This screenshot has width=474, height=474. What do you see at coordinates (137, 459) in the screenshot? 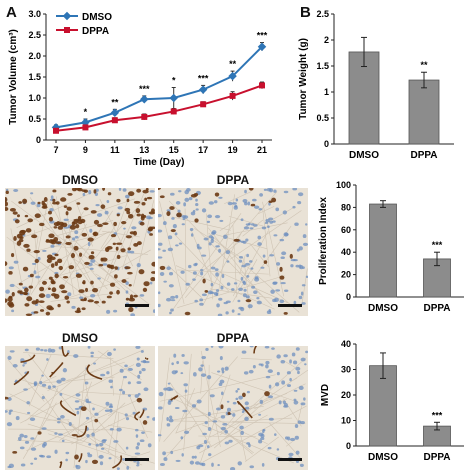
I see `scale-bar` at bounding box center [137, 459].